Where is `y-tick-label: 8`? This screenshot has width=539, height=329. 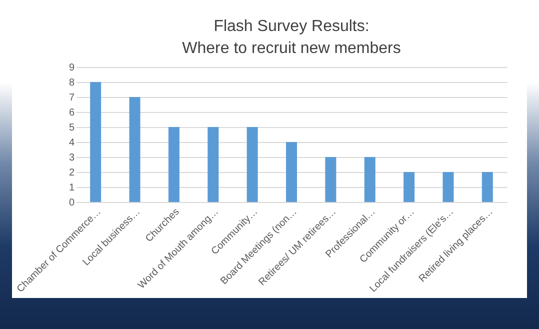 y-tick-label: 8 is located at coordinates (71, 83).